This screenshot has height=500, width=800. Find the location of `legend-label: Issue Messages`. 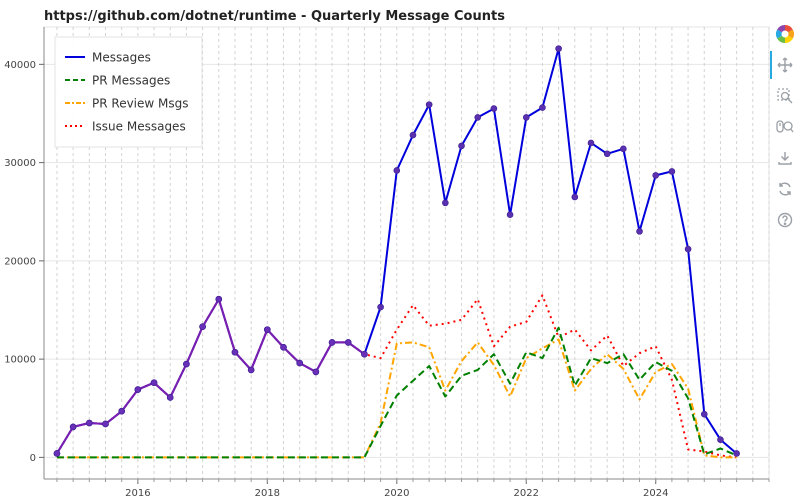

legend-label: Issue Messages is located at coordinates (139, 127).